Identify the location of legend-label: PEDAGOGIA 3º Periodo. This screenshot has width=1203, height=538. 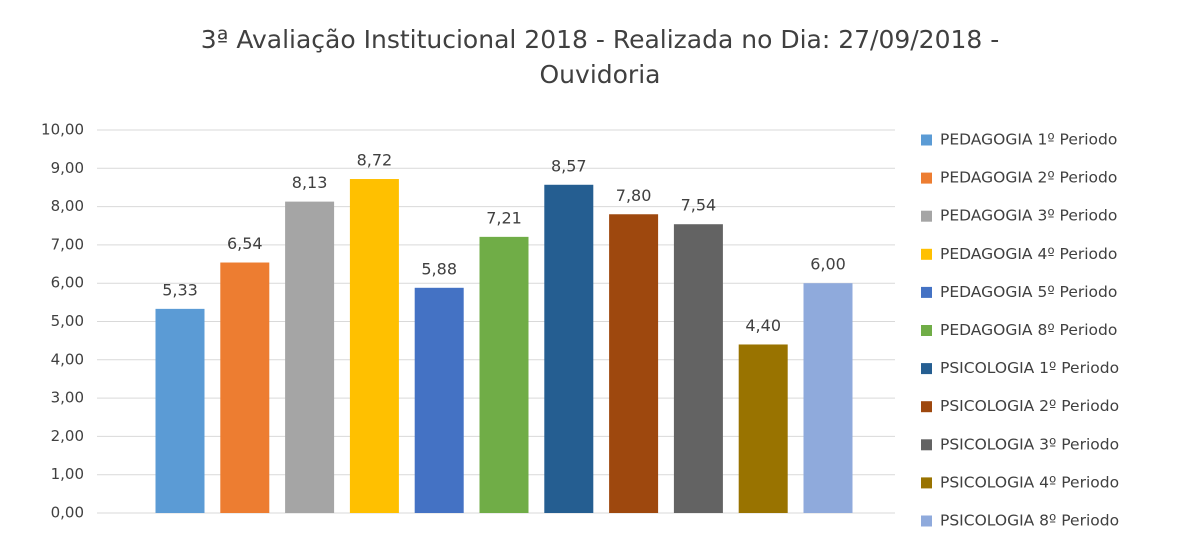
(1028, 216).